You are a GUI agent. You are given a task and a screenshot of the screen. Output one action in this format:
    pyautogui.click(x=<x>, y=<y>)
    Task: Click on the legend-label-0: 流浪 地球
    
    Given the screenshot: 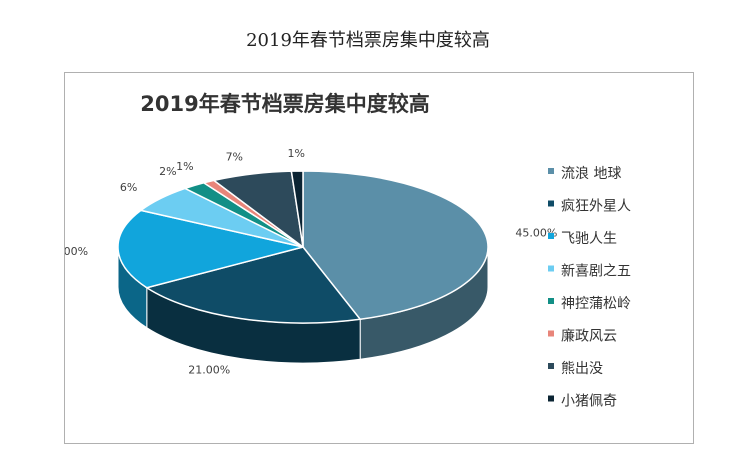 What is the action you would take?
    pyautogui.click(x=591, y=174)
    